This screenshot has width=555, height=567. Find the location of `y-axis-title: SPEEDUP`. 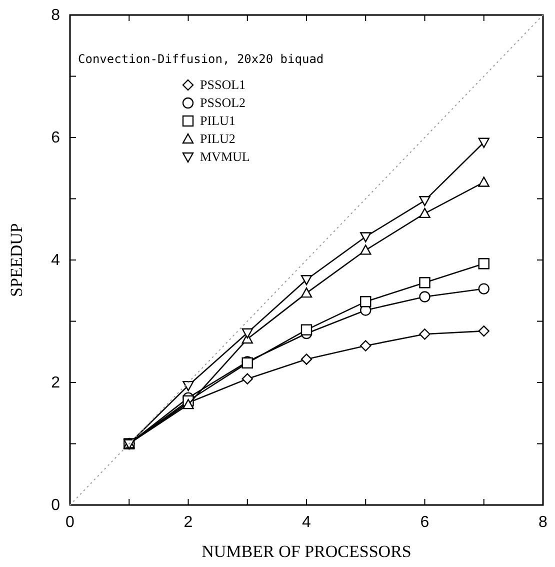

y-axis-title: SPEEDUP is located at coordinates (16, 260).